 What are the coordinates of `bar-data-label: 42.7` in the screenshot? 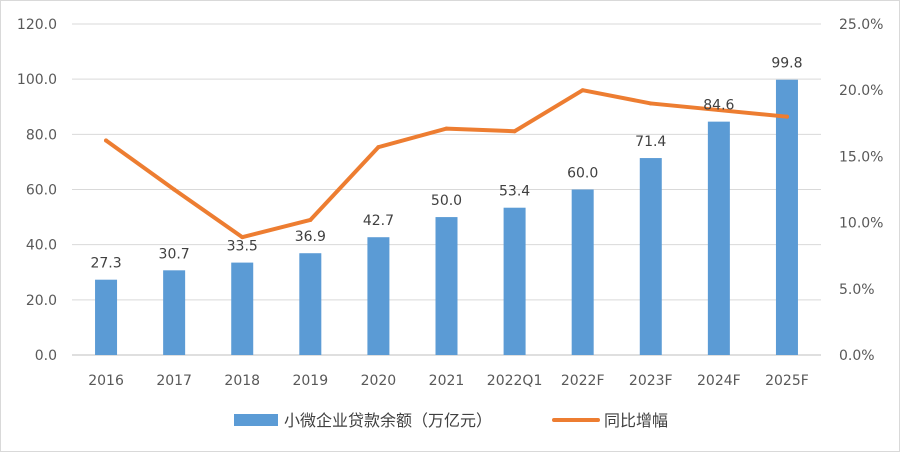 It's located at (378, 221).